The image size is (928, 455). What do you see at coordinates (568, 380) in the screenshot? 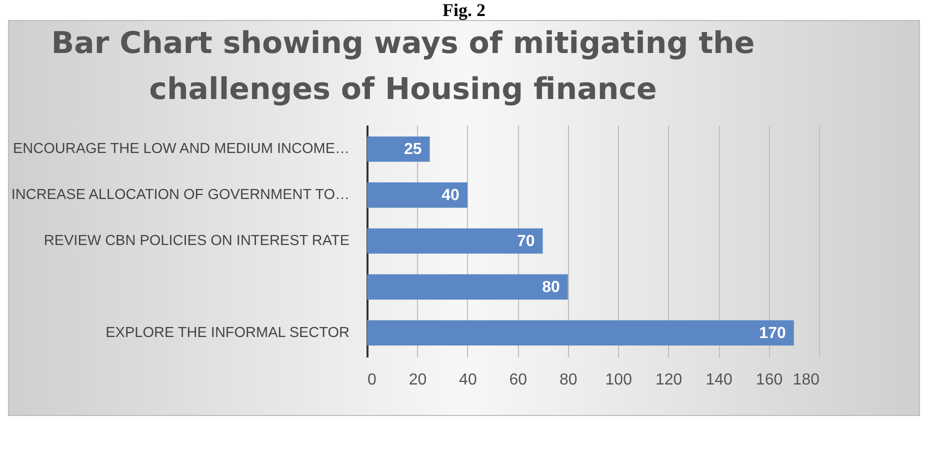
I see `x-tick-label: 80` at bounding box center [568, 380].